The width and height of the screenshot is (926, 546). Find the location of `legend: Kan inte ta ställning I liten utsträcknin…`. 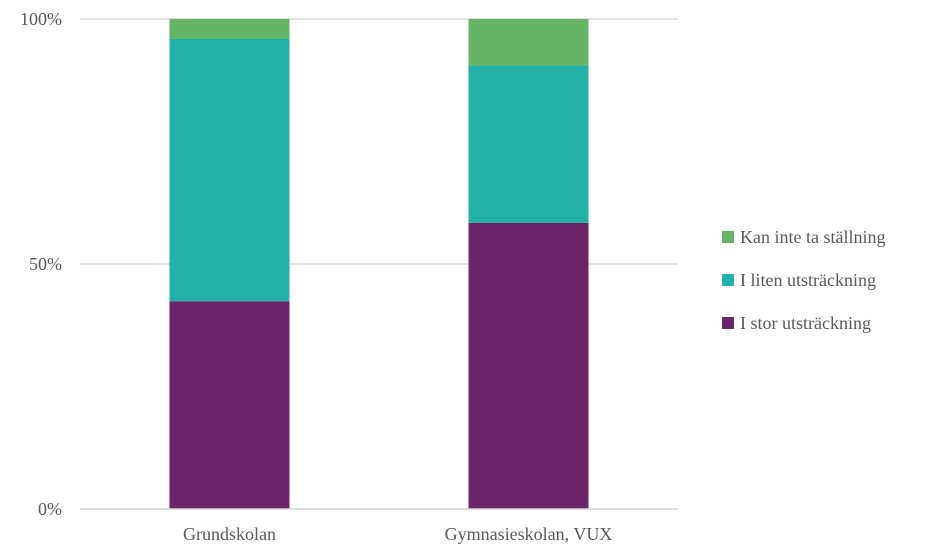

legend: Kan inte ta ställning I liten utsträcknin… is located at coordinates (803, 280).